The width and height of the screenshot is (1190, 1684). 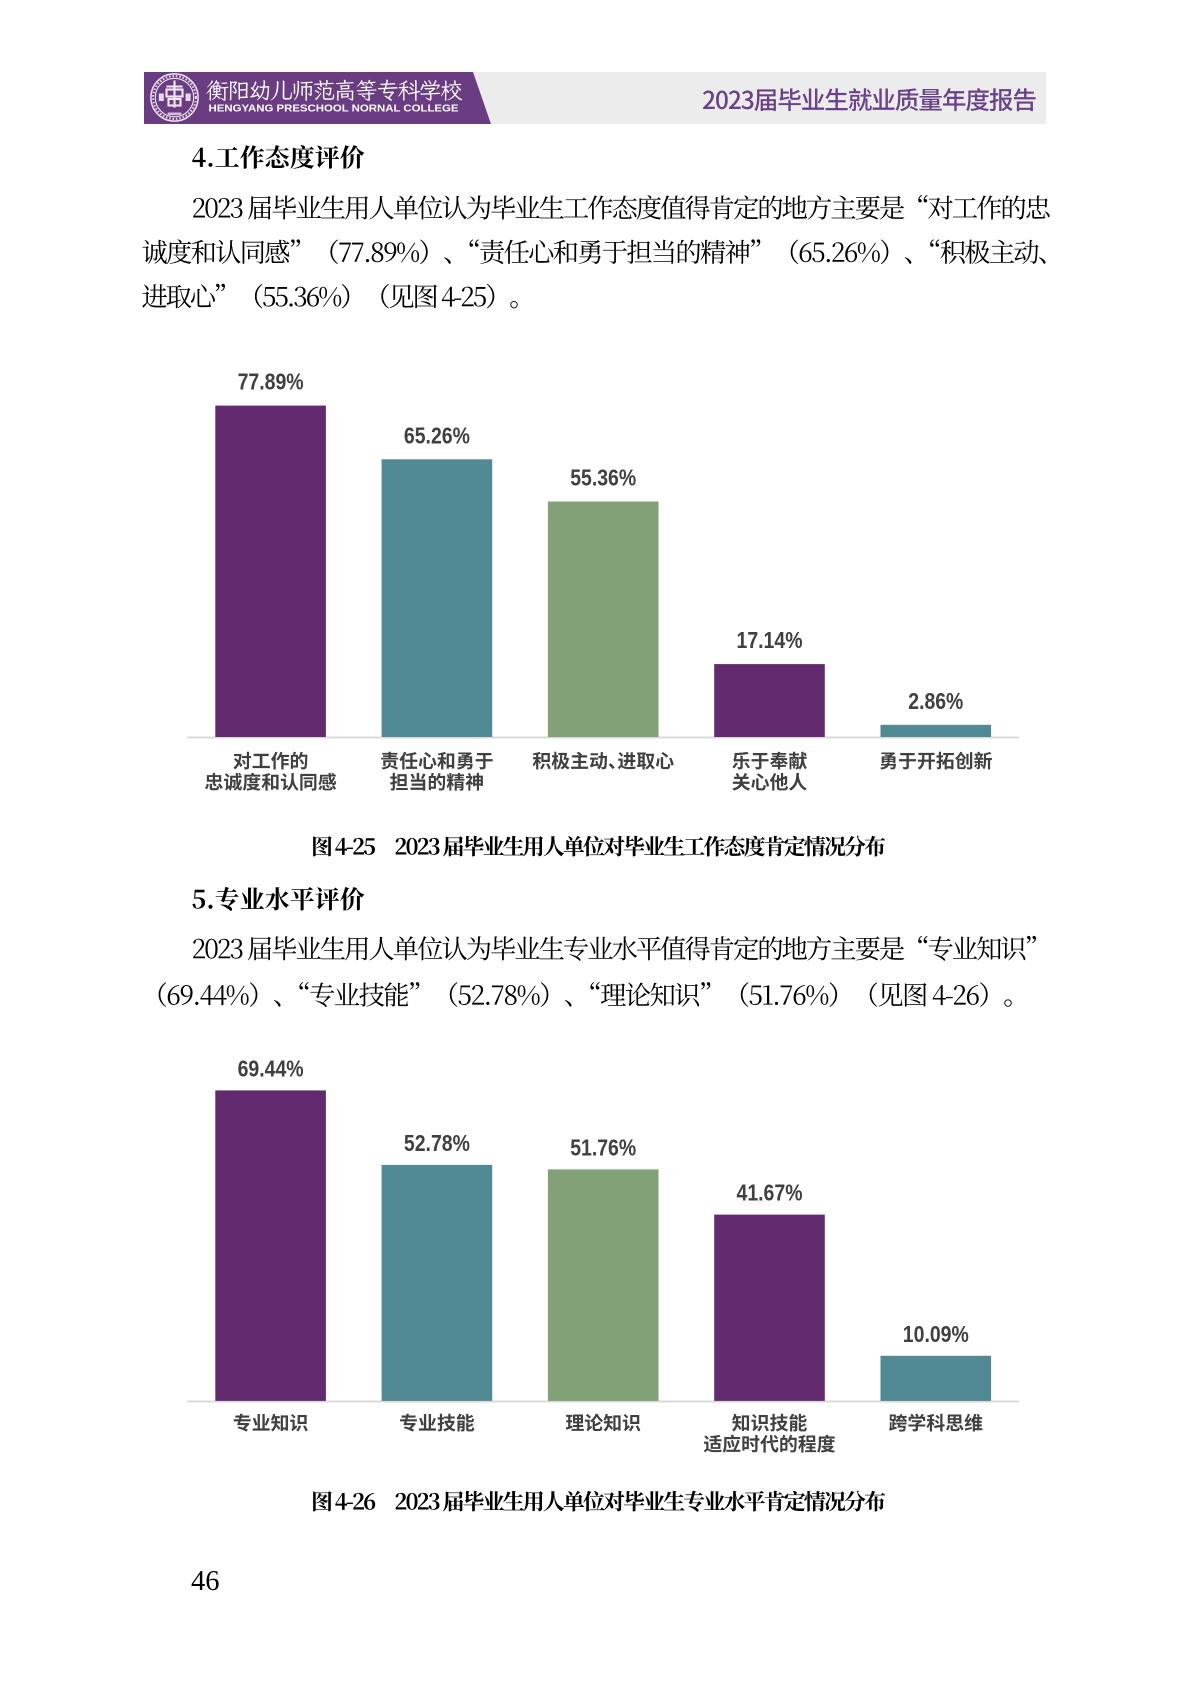 I want to click on svg-text: 55.36%, so click(x=603, y=478).